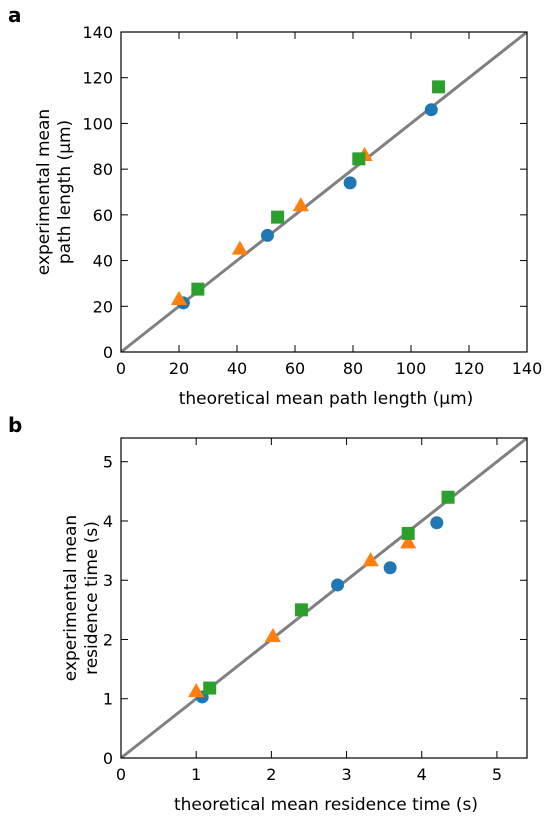 The width and height of the screenshot is (553, 821). What do you see at coordinates (108, 639) in the screenshot?
I see `y-tick-label: 2` at bounding box center [108, 639].